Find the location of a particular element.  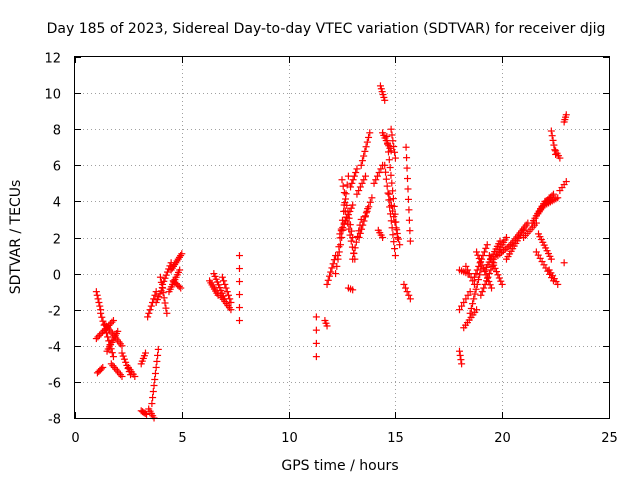

y-tick-label: 2 is located at coordinates (57, 240).